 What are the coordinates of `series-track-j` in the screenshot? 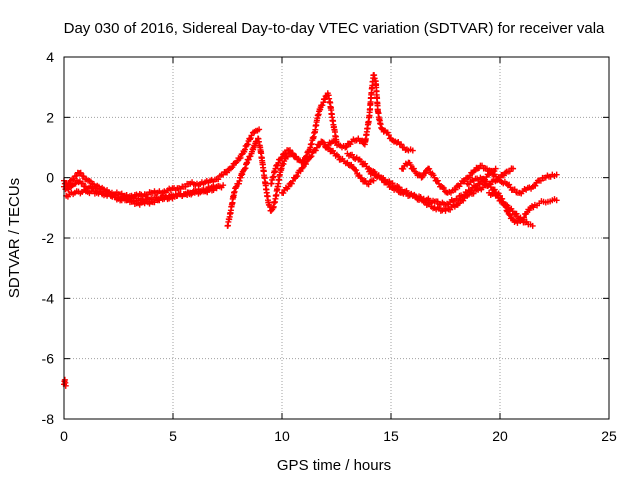 It's located at (479, 178).